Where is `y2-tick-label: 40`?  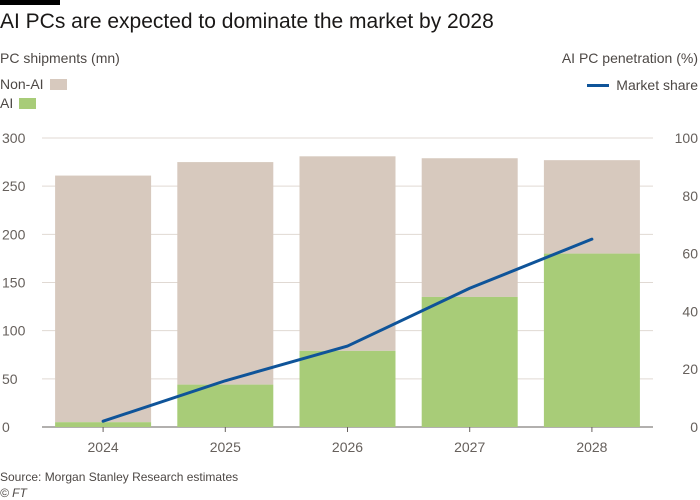 y2-tick-label: 40 is located at coordinates (690, 311).